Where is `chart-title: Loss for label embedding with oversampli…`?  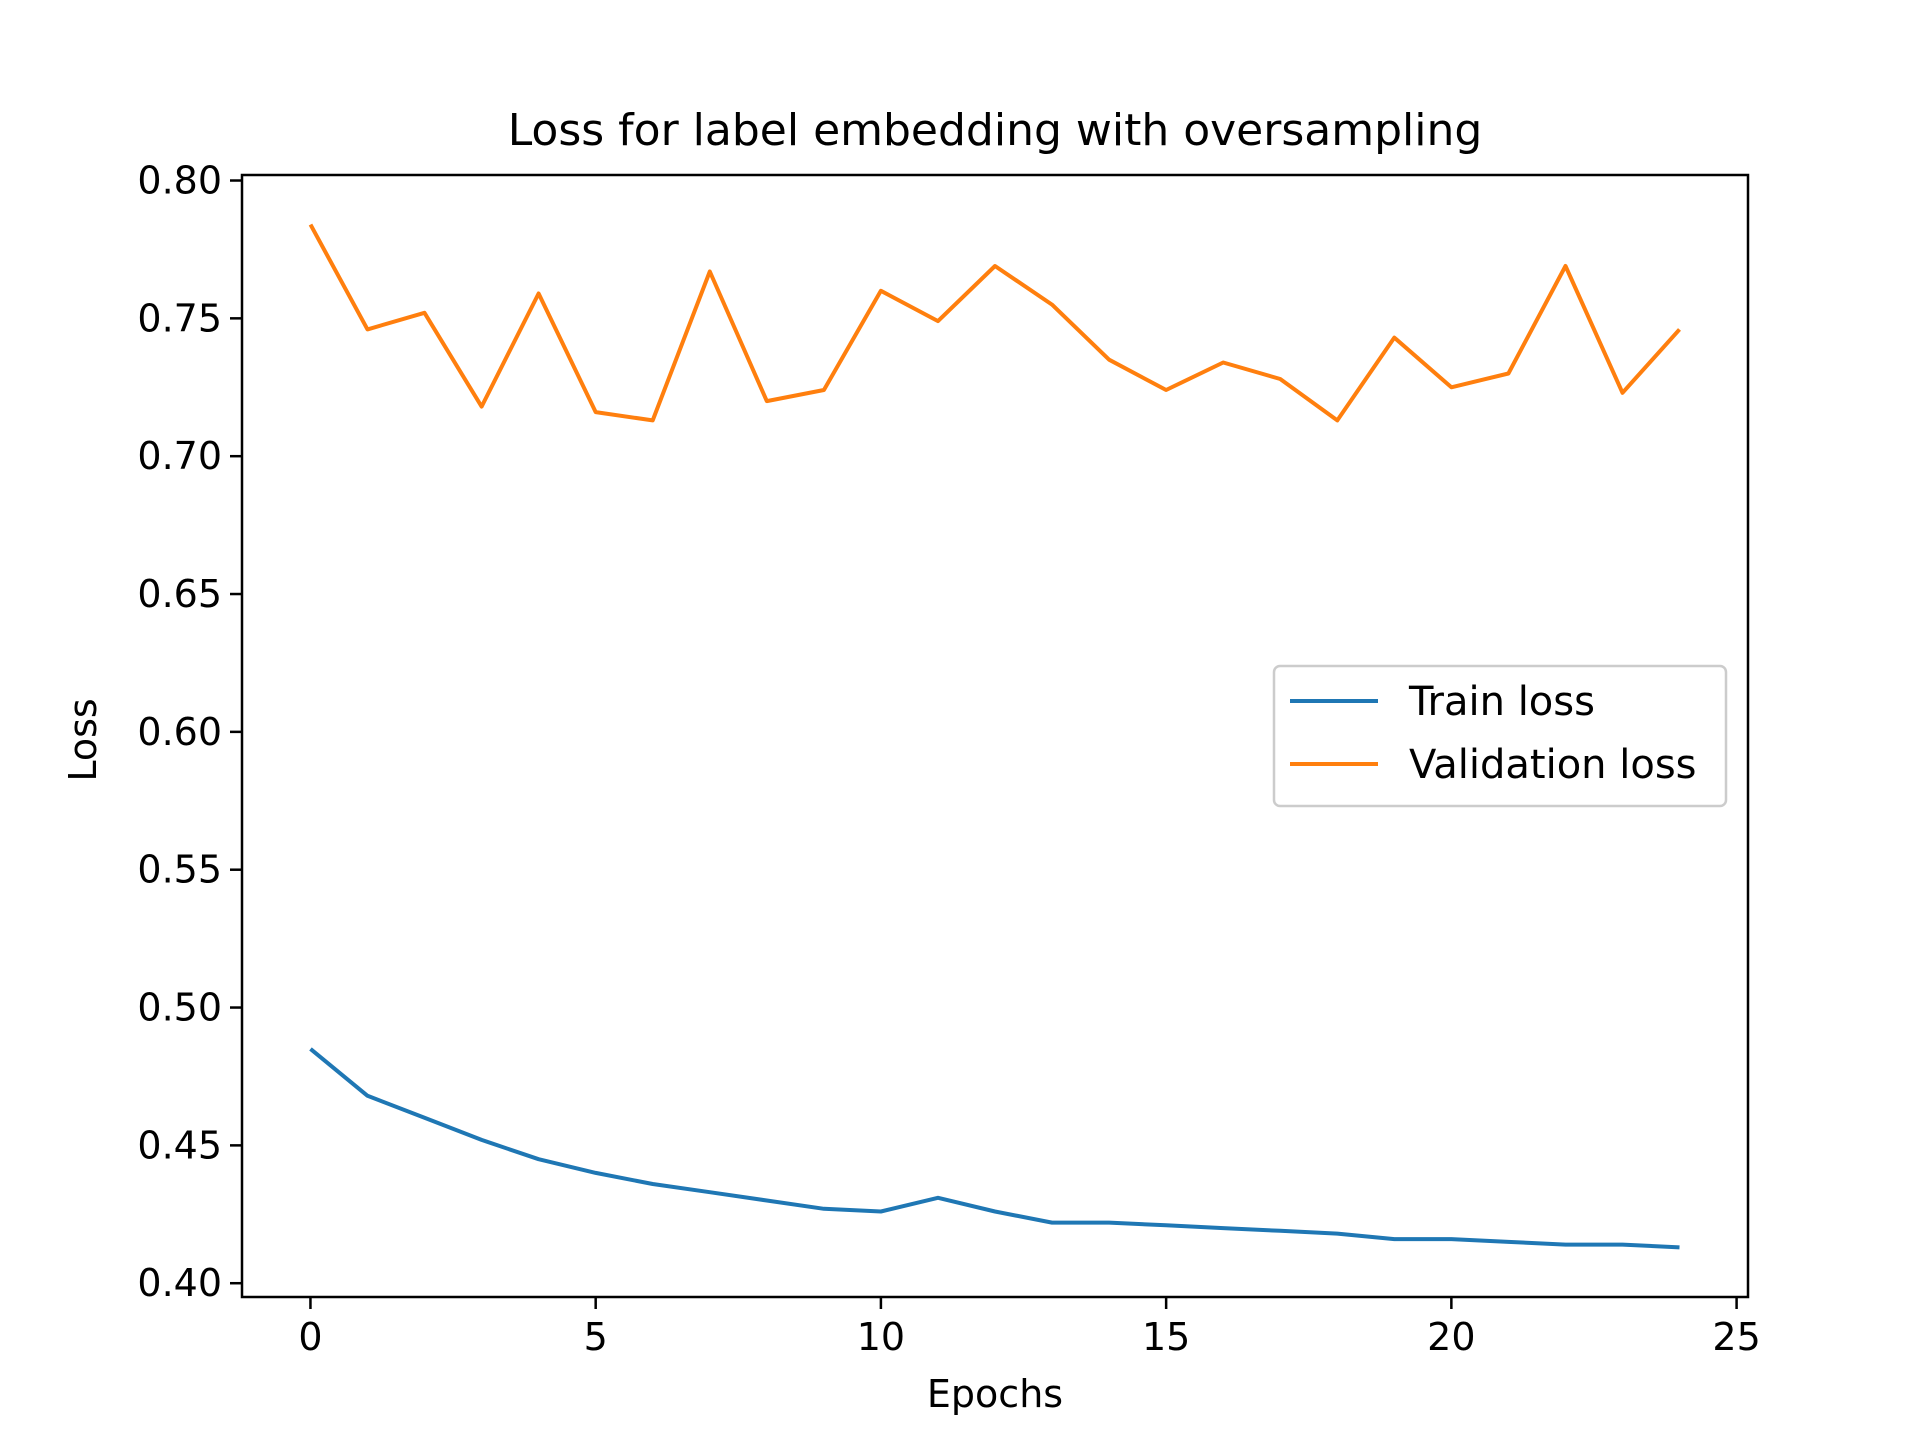 chart-title: Loss for label embedding with oversampli… is located at coordinates (995, 130).